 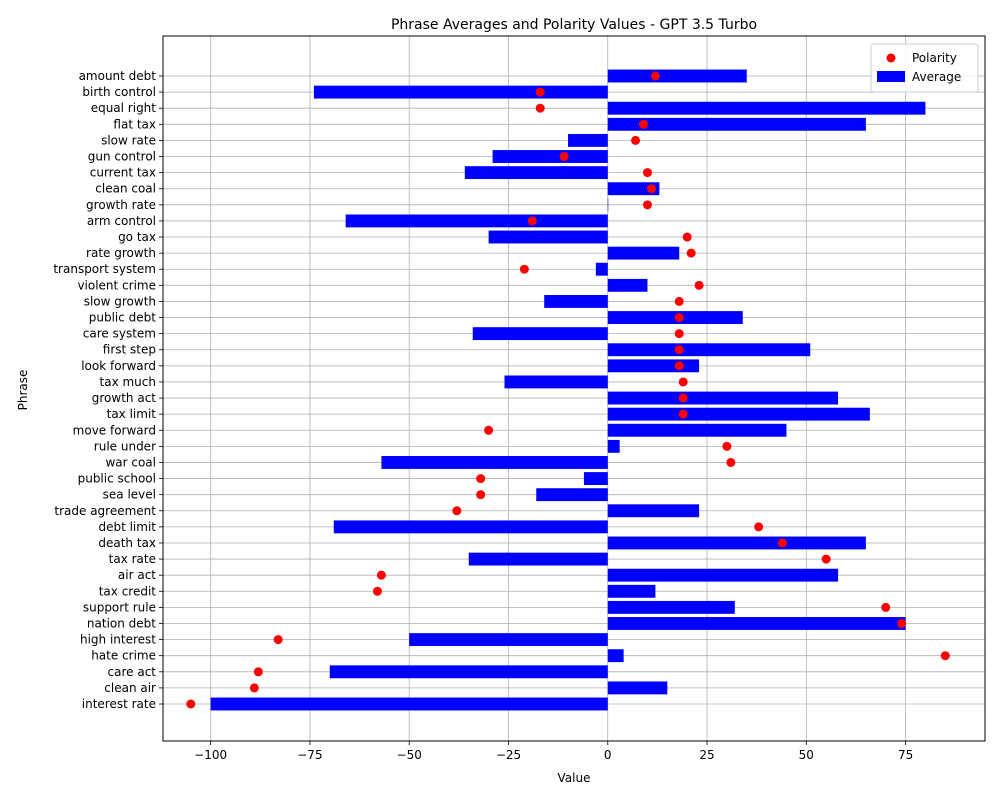 What do you see at coordinates (123, 656) in the screenshot?
I see `y-tick-label: hate crime` at bounding box center [123, 656].